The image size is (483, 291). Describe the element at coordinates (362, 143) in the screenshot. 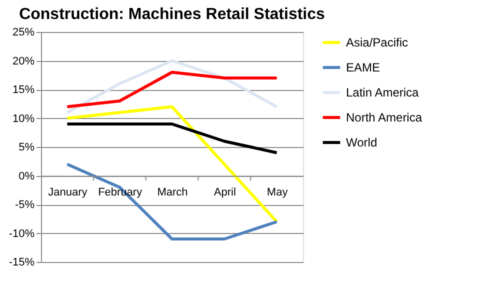

I see `legend-label: World` at that location.